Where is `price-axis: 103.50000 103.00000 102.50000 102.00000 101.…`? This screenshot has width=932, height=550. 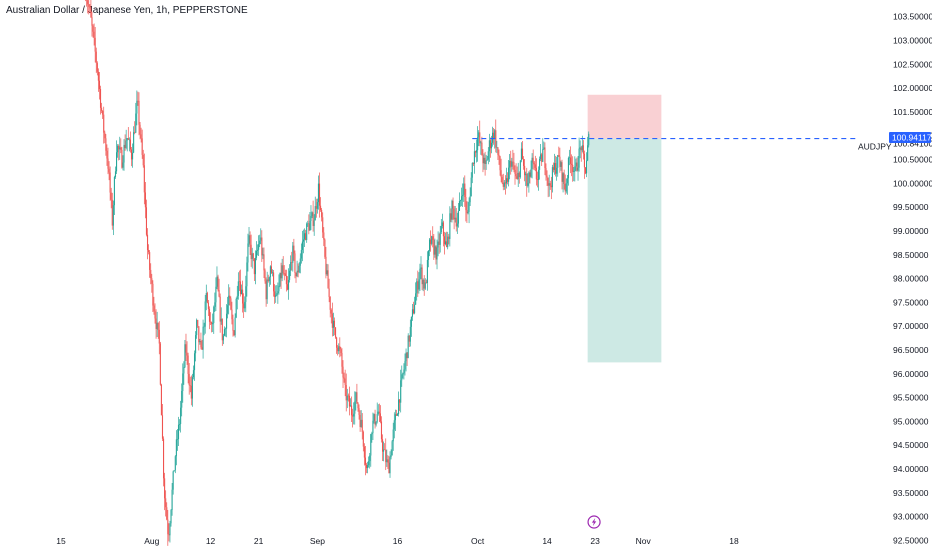 price-axis: 103.50000 103.00000 102.50000 102.00000 101.… is located at coordinates (910, 279).